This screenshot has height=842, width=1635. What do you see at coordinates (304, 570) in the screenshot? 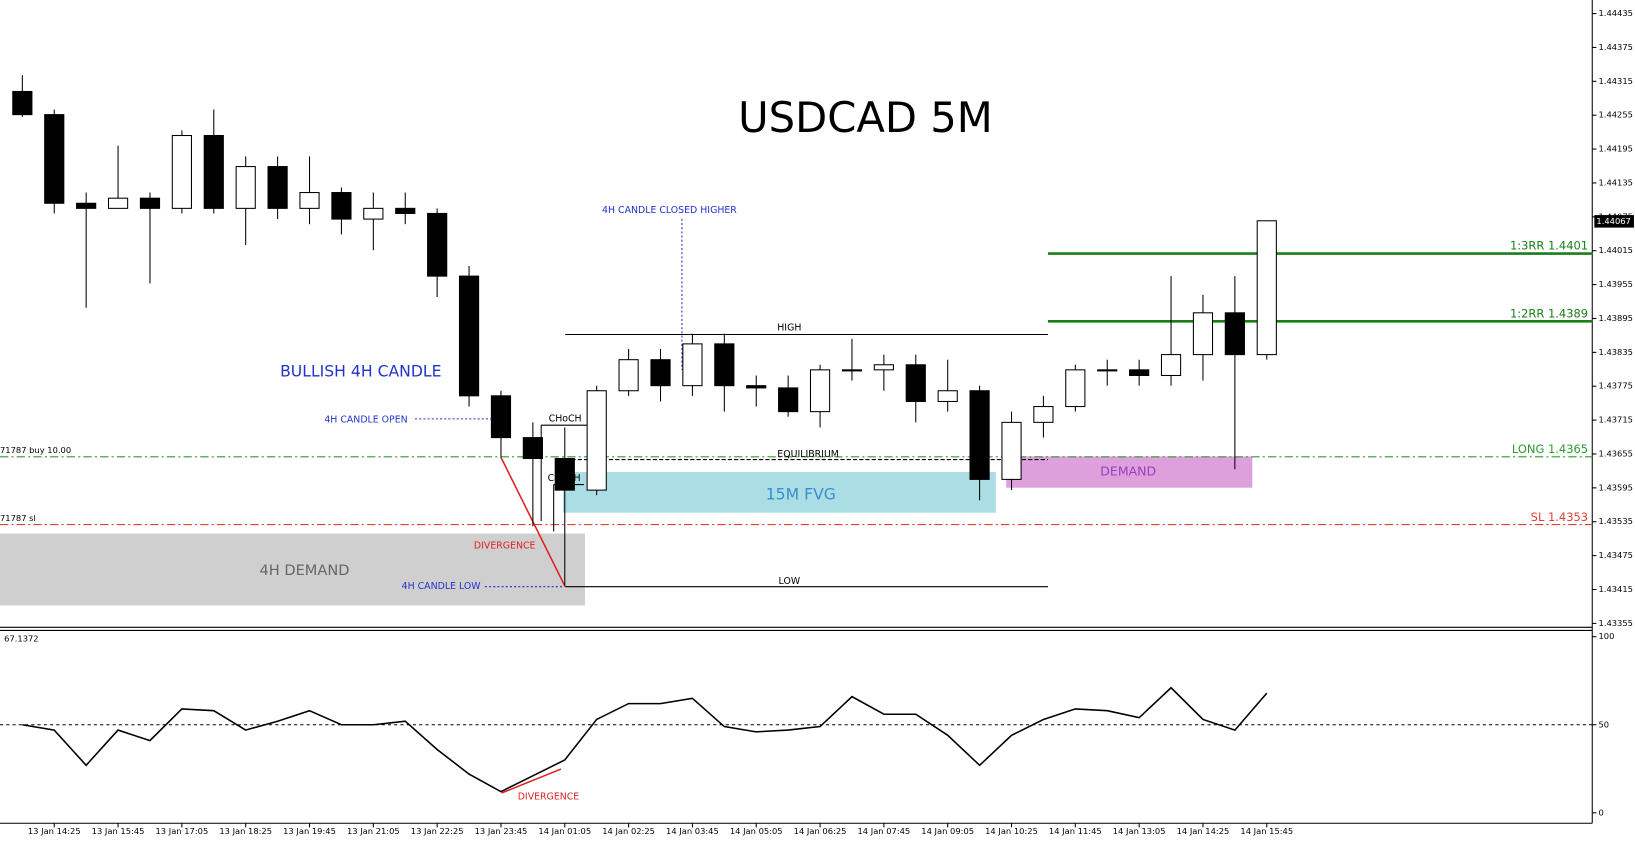
I see `annotation: 4H DEMAND` at bounding box center [304, 570].